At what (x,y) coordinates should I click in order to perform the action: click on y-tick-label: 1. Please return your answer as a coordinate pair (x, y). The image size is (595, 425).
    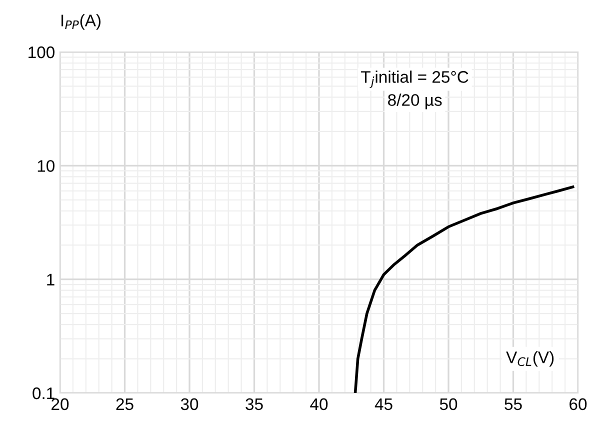
    Looking at the image, I should click on (50, 280).